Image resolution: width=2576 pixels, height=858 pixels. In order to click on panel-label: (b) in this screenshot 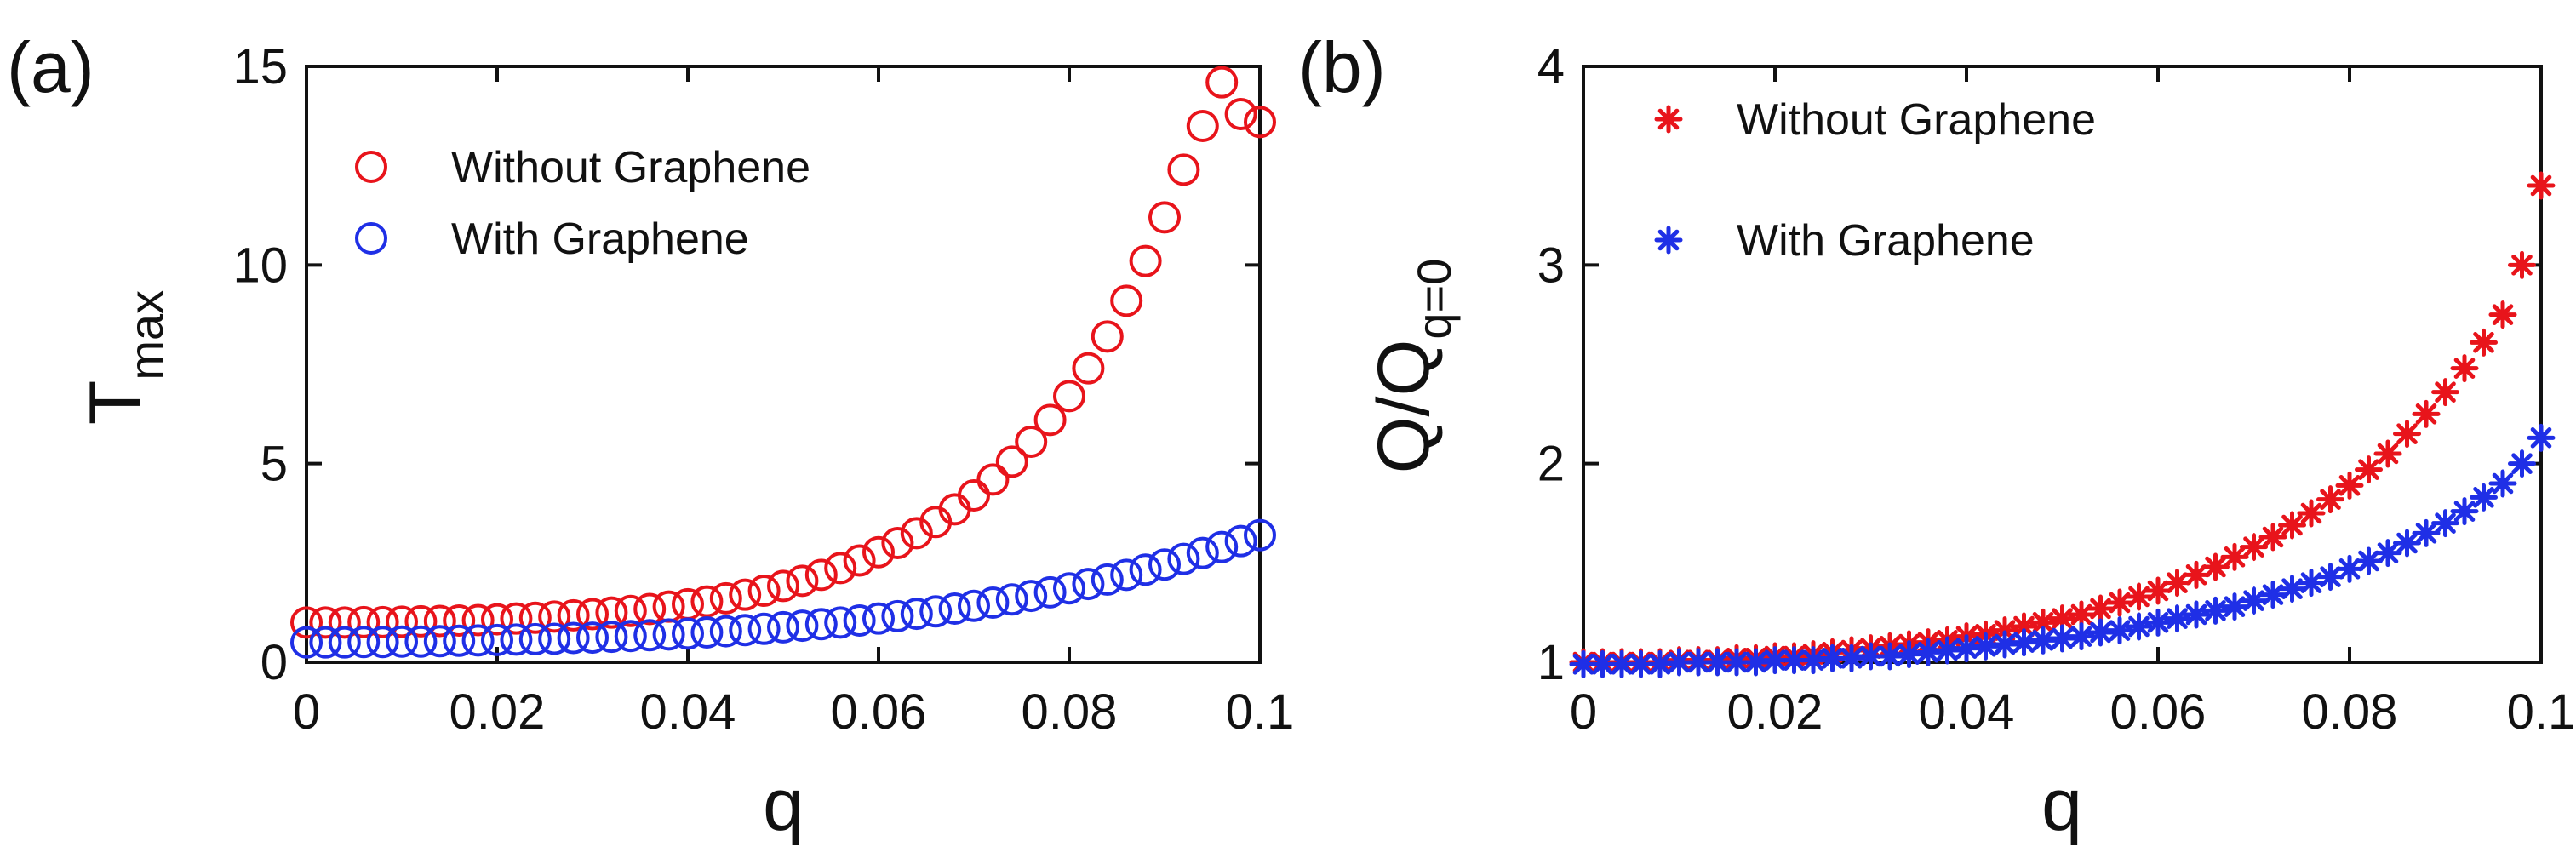, I will do `click(1342, 67)`.